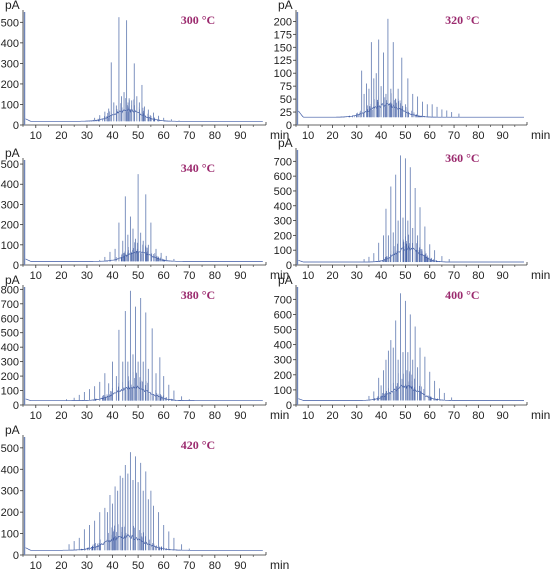 The width and height of the screenshot is (550, 571). What do you see at coordinates (198, 168) in the screenshot?
I see `panel-temperature-label: 340 °C` at bounding box center [198, 168].